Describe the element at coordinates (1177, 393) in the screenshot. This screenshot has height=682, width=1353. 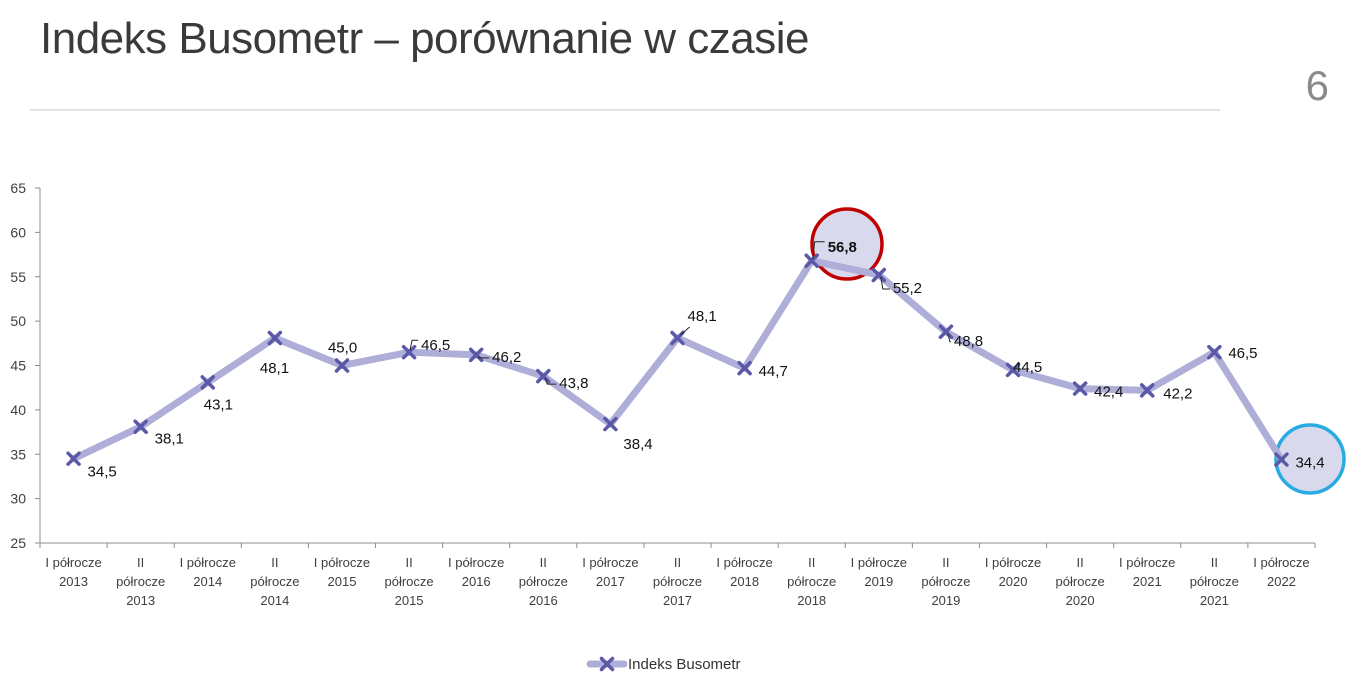
I see `data-label: 42,2` at that location.